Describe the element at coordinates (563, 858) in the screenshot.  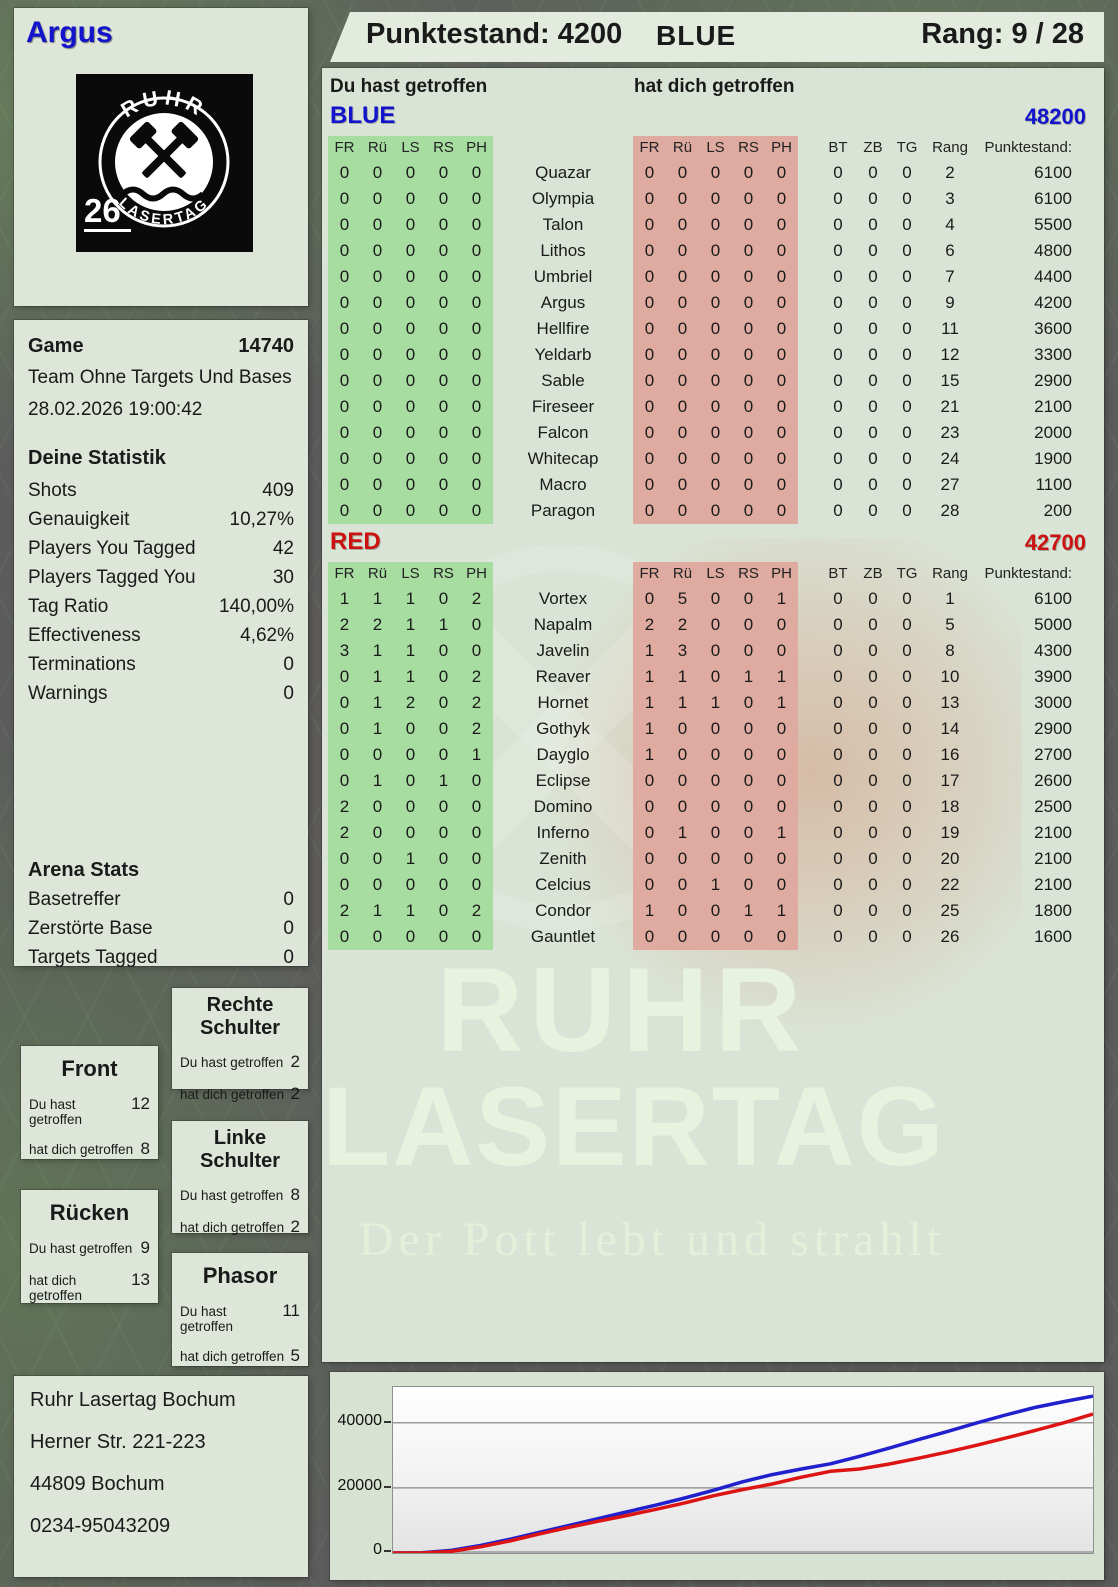
I see `player-name: Zenith` at that location.